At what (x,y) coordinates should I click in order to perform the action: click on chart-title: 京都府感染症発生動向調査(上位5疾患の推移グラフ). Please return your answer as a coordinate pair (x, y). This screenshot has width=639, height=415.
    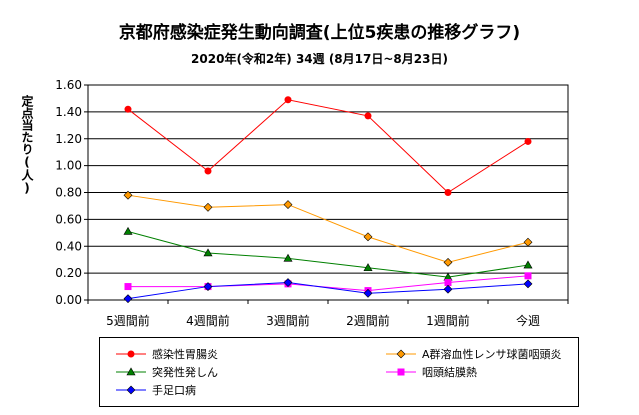
    Looking at the image, I should click on (319, 33).